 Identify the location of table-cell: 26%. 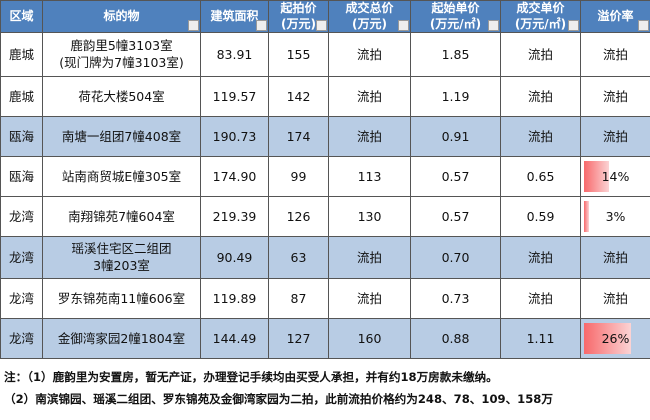
(615, 339).